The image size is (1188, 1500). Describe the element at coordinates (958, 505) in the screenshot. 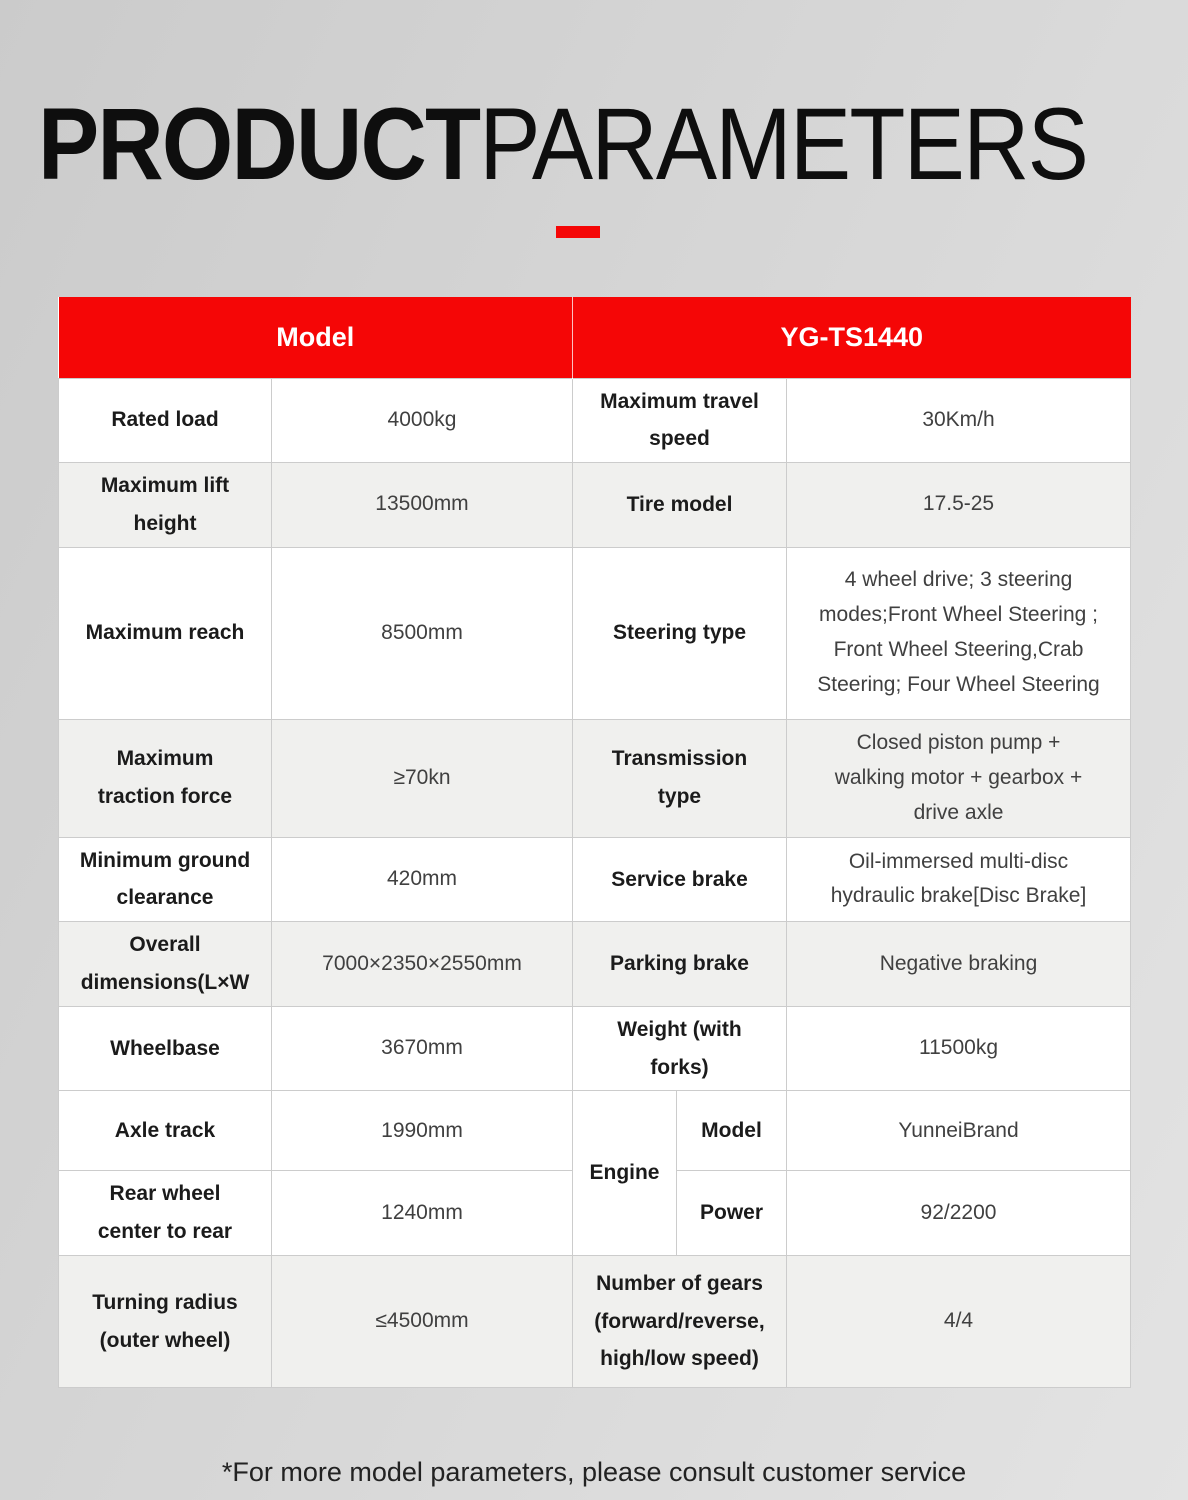

I see `param-value: 17.5-25` at that location.